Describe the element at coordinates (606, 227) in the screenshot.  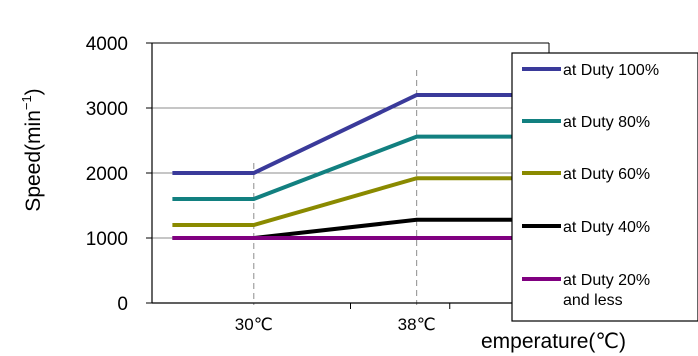
I see `legend-label: at Duty 40%` at that location.